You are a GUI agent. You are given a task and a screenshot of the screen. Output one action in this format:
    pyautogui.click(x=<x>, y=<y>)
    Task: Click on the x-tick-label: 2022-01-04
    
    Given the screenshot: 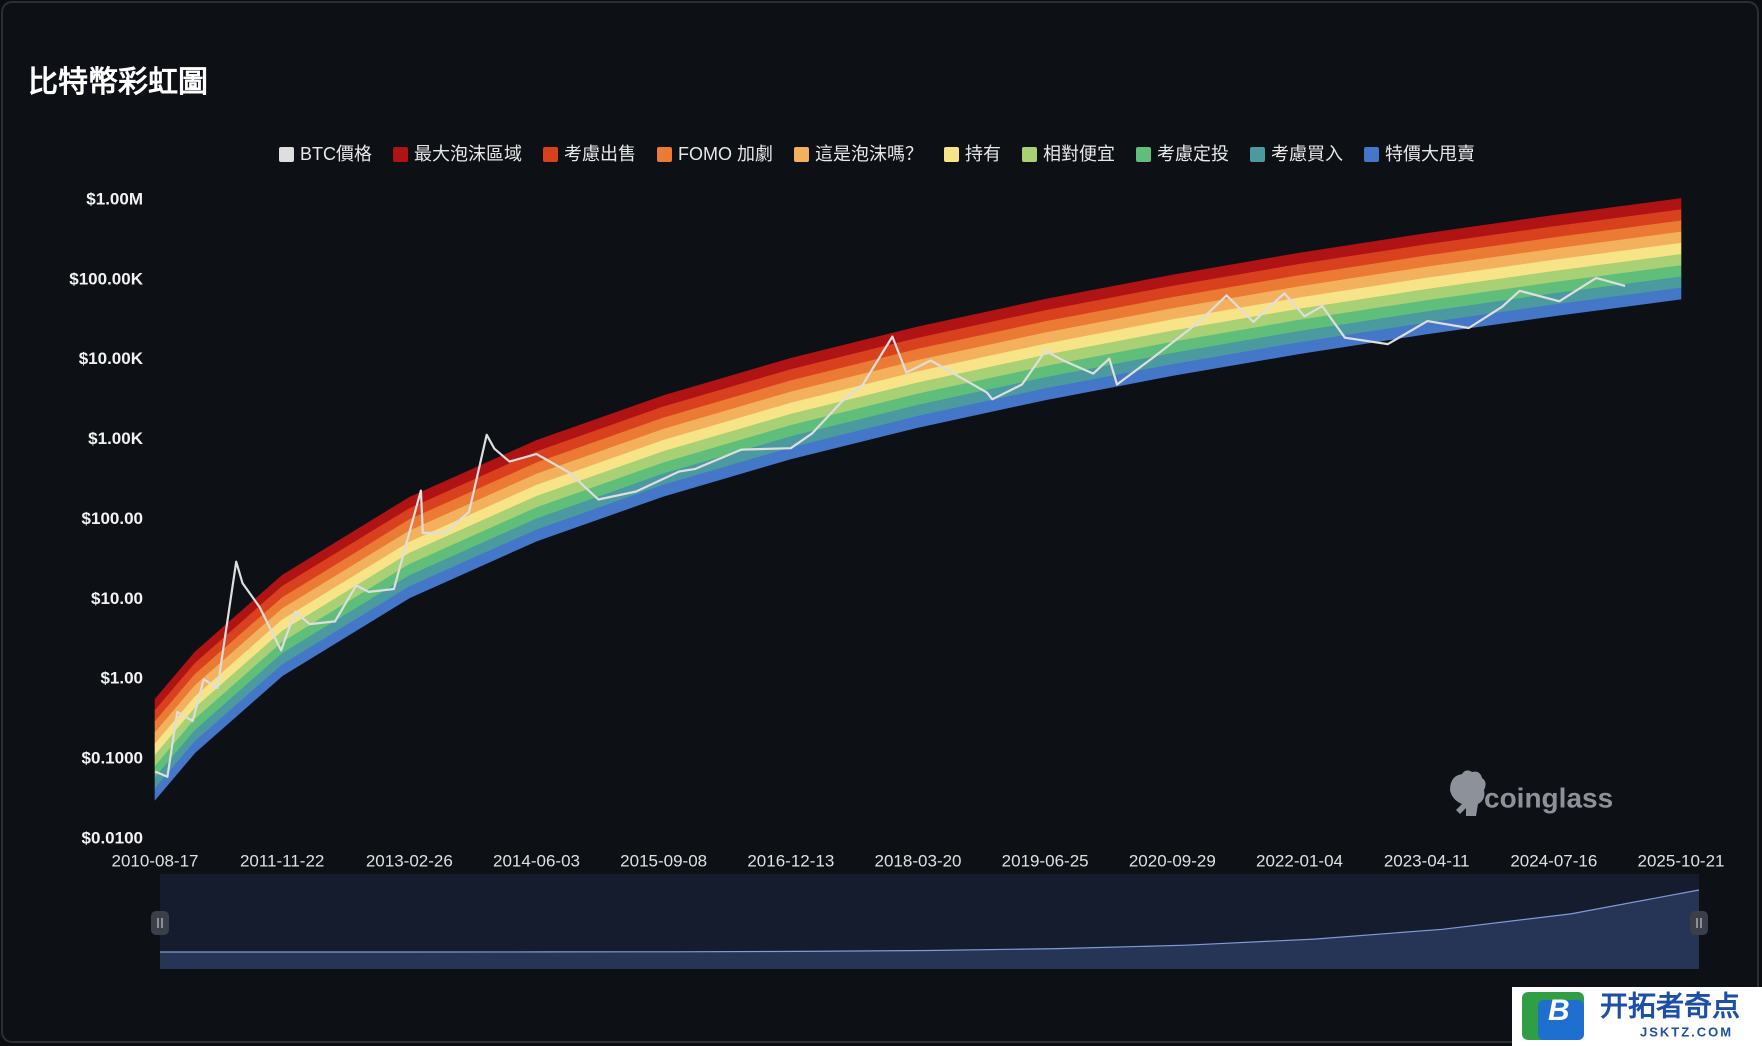 What is the action you would take?
    pyautogui.click(x=1299, y=860)
    